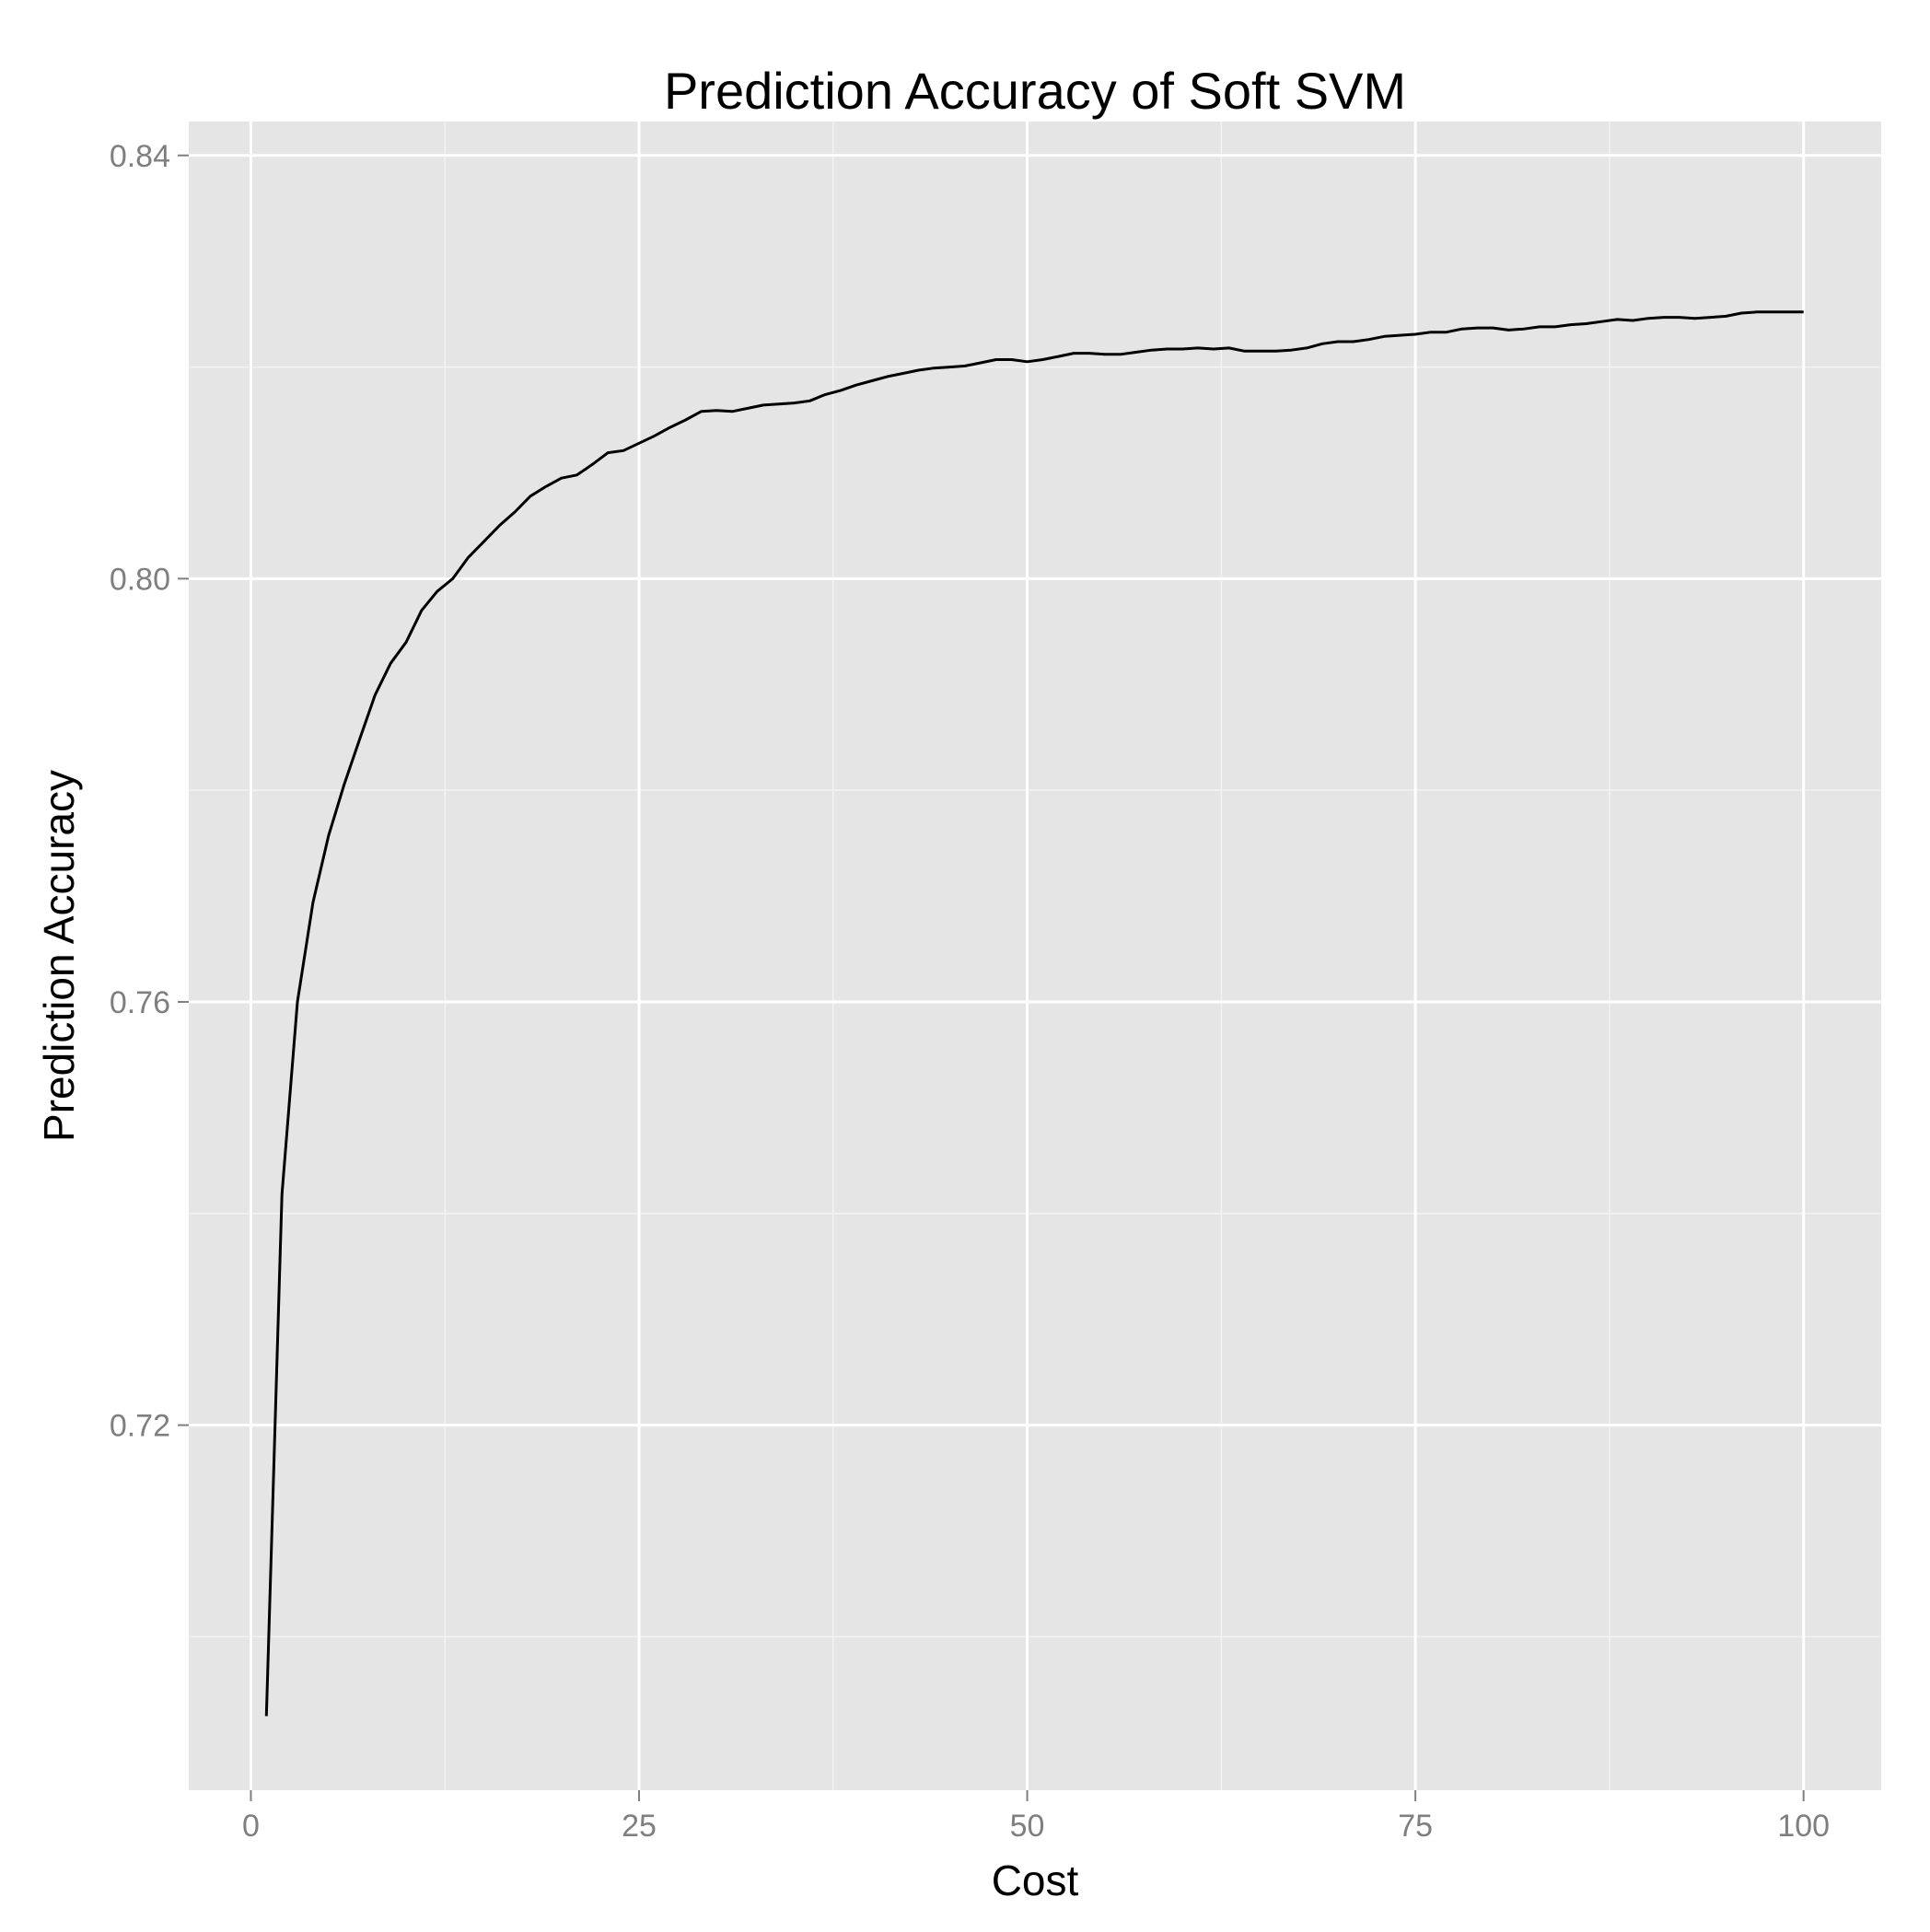  What do you see at coordinates (251, 1826) in the screenshot?
I see `x-tick-label: 0` at bounding box center [251, 1826].